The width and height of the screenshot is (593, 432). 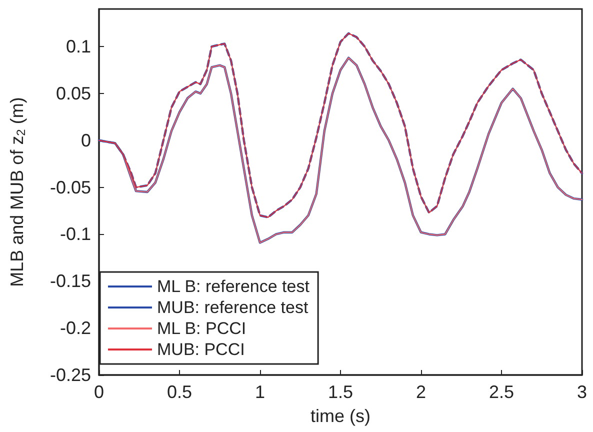 I want to click on x-axis-title: time (s), so click(x=340, y=416).